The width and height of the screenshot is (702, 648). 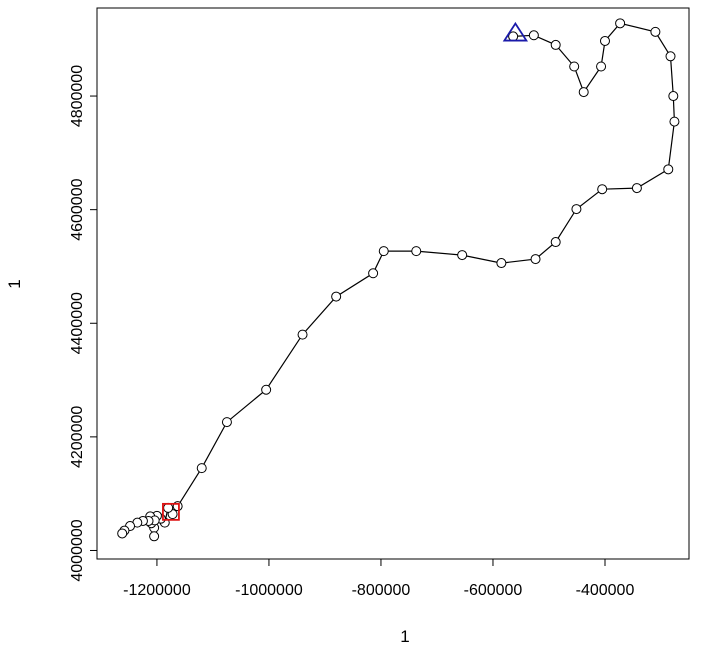 I want to click on x-tick-label: -1200000, so click(x=157, y=590).